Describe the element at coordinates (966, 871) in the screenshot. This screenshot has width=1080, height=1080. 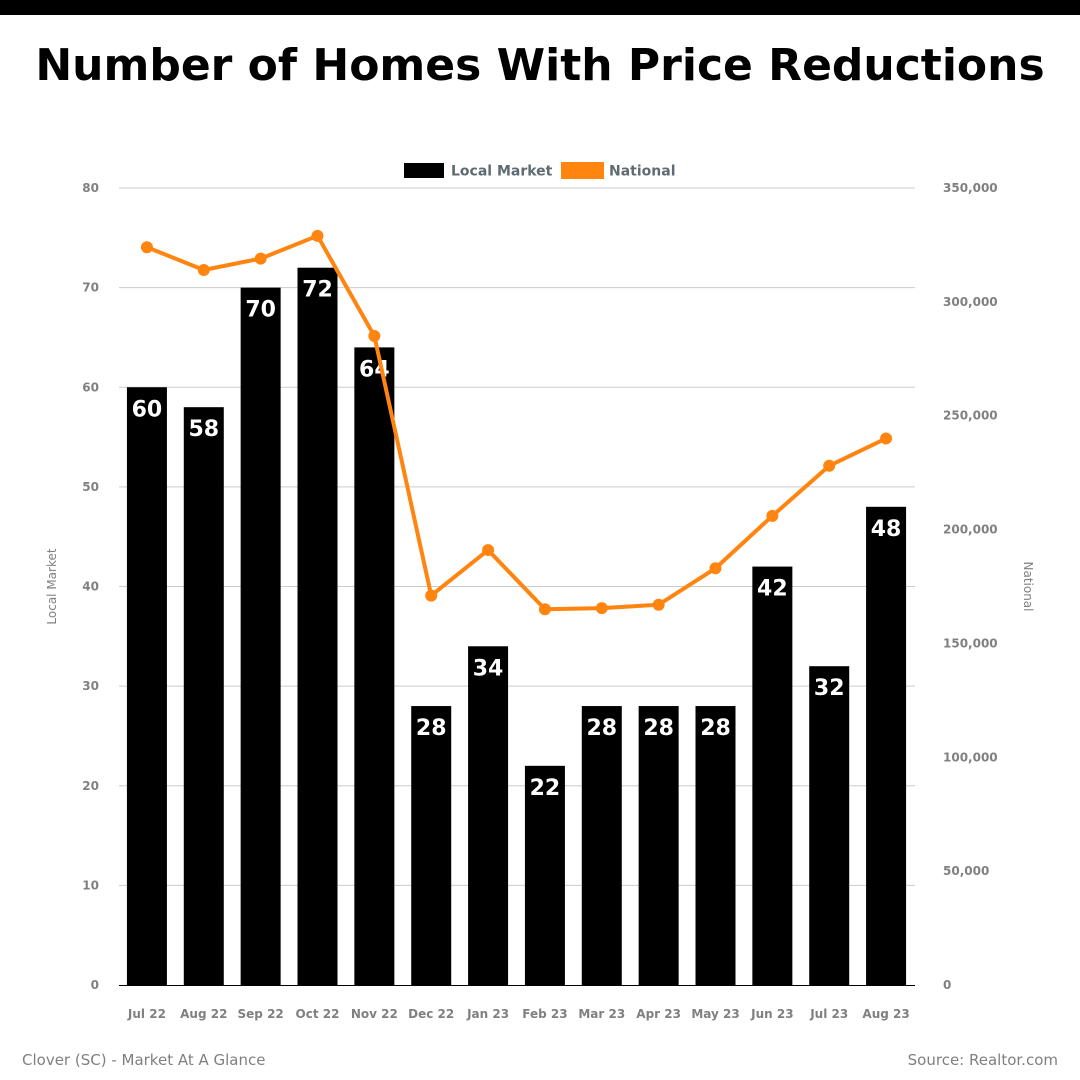
I see `right-axis-tick-label: 50,000` at that location.